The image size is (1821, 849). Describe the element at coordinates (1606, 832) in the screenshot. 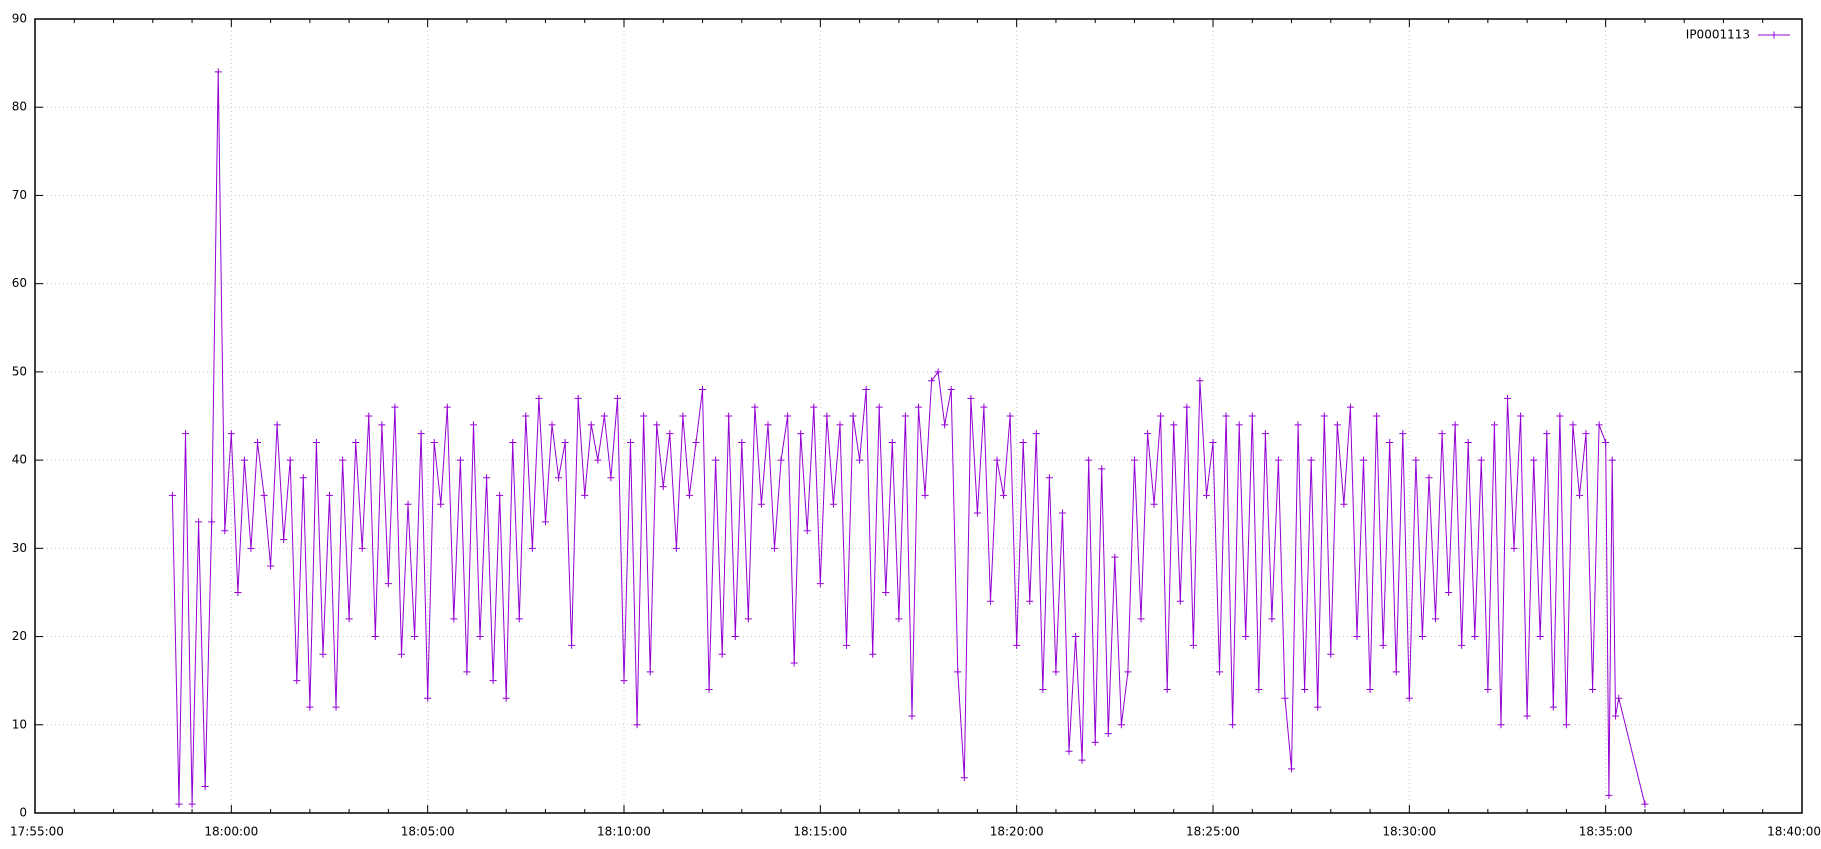

I see `x-tick-label: 18:35:00` at that location.